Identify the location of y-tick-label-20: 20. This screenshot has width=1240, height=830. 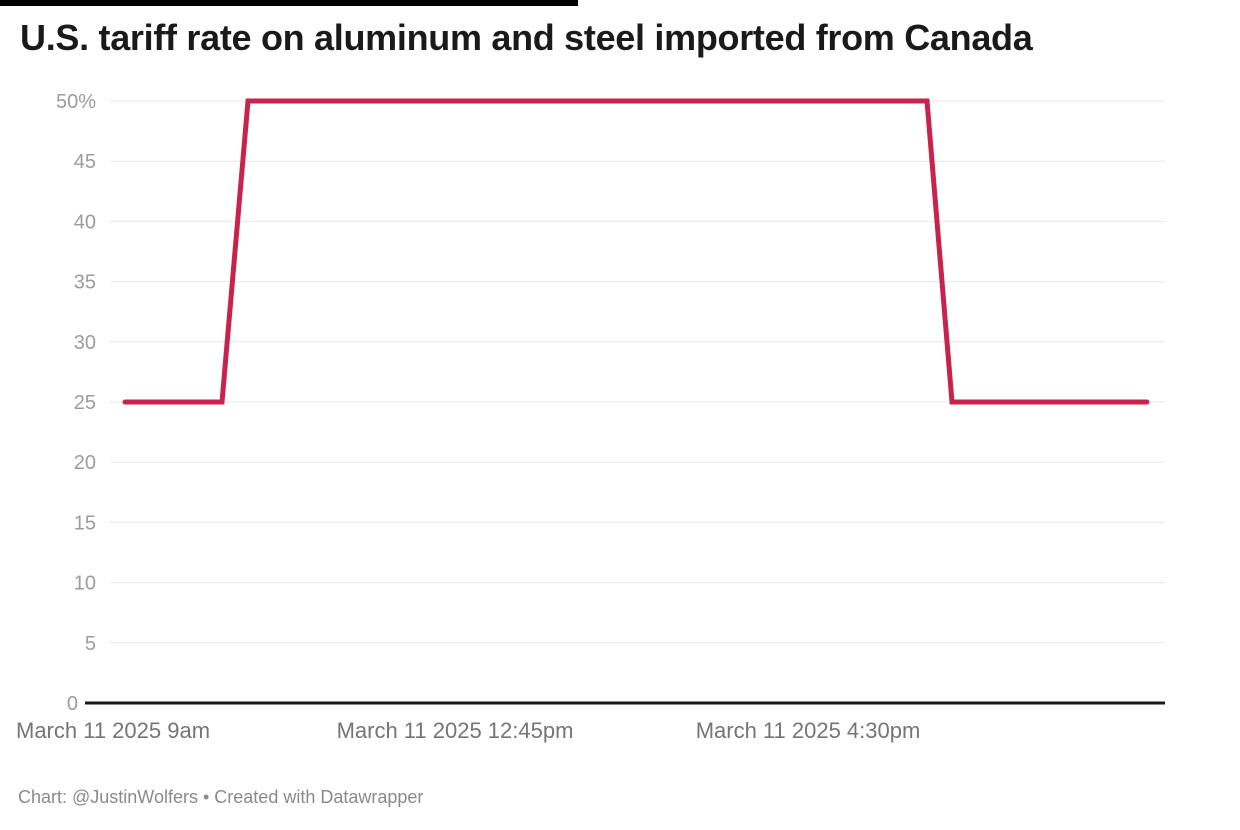
(85, 463).